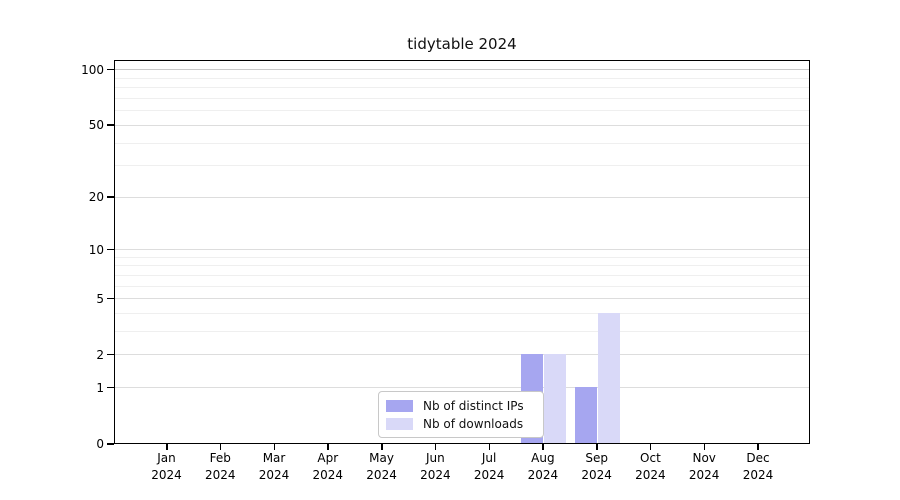  What do you see at coordinates (596, 466) in the screenshot?
I see `x-tick-label: Sep 2024` at bounding box center [596, 466].